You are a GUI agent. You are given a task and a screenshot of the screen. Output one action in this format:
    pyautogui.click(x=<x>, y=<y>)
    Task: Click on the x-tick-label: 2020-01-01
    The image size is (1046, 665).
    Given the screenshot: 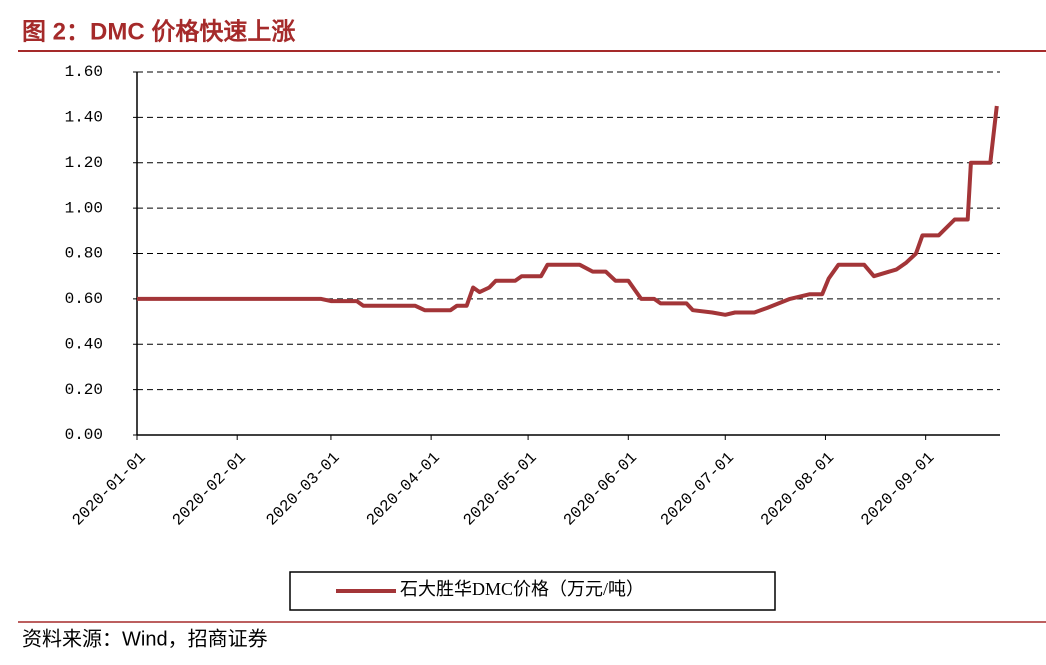 What is the action you would take?
    pyautogui.click(x=109, y=489)
    